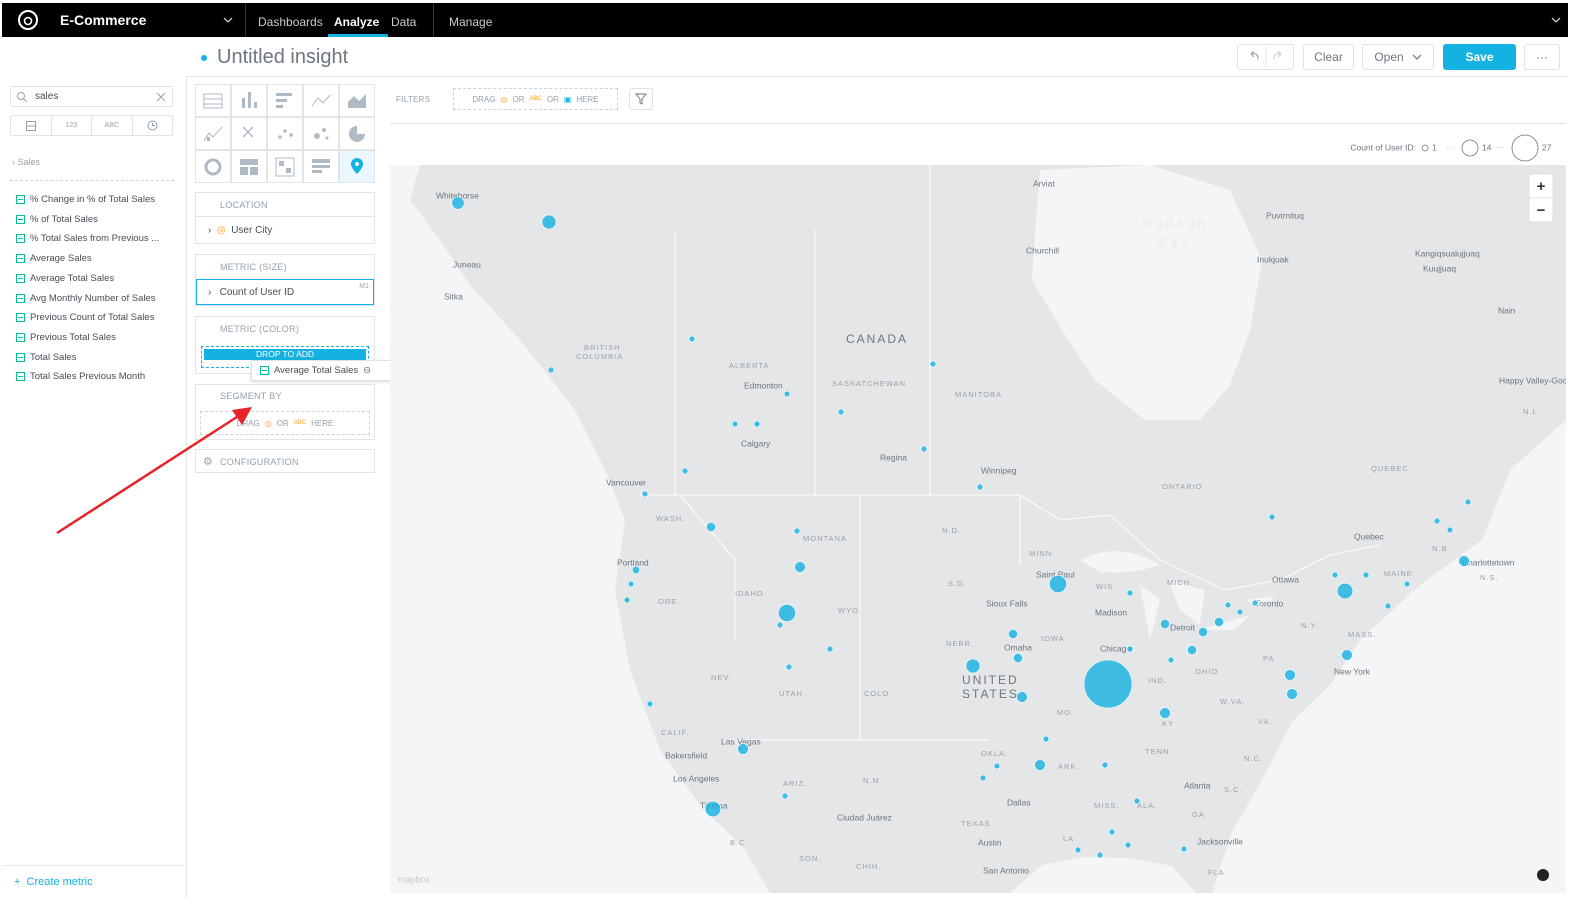 The height and width of the screenshot is (901, 1574). What do you see at coordinates (228, 20) in the screenshot?
I see `chevron` at bounding box center [228, 20].